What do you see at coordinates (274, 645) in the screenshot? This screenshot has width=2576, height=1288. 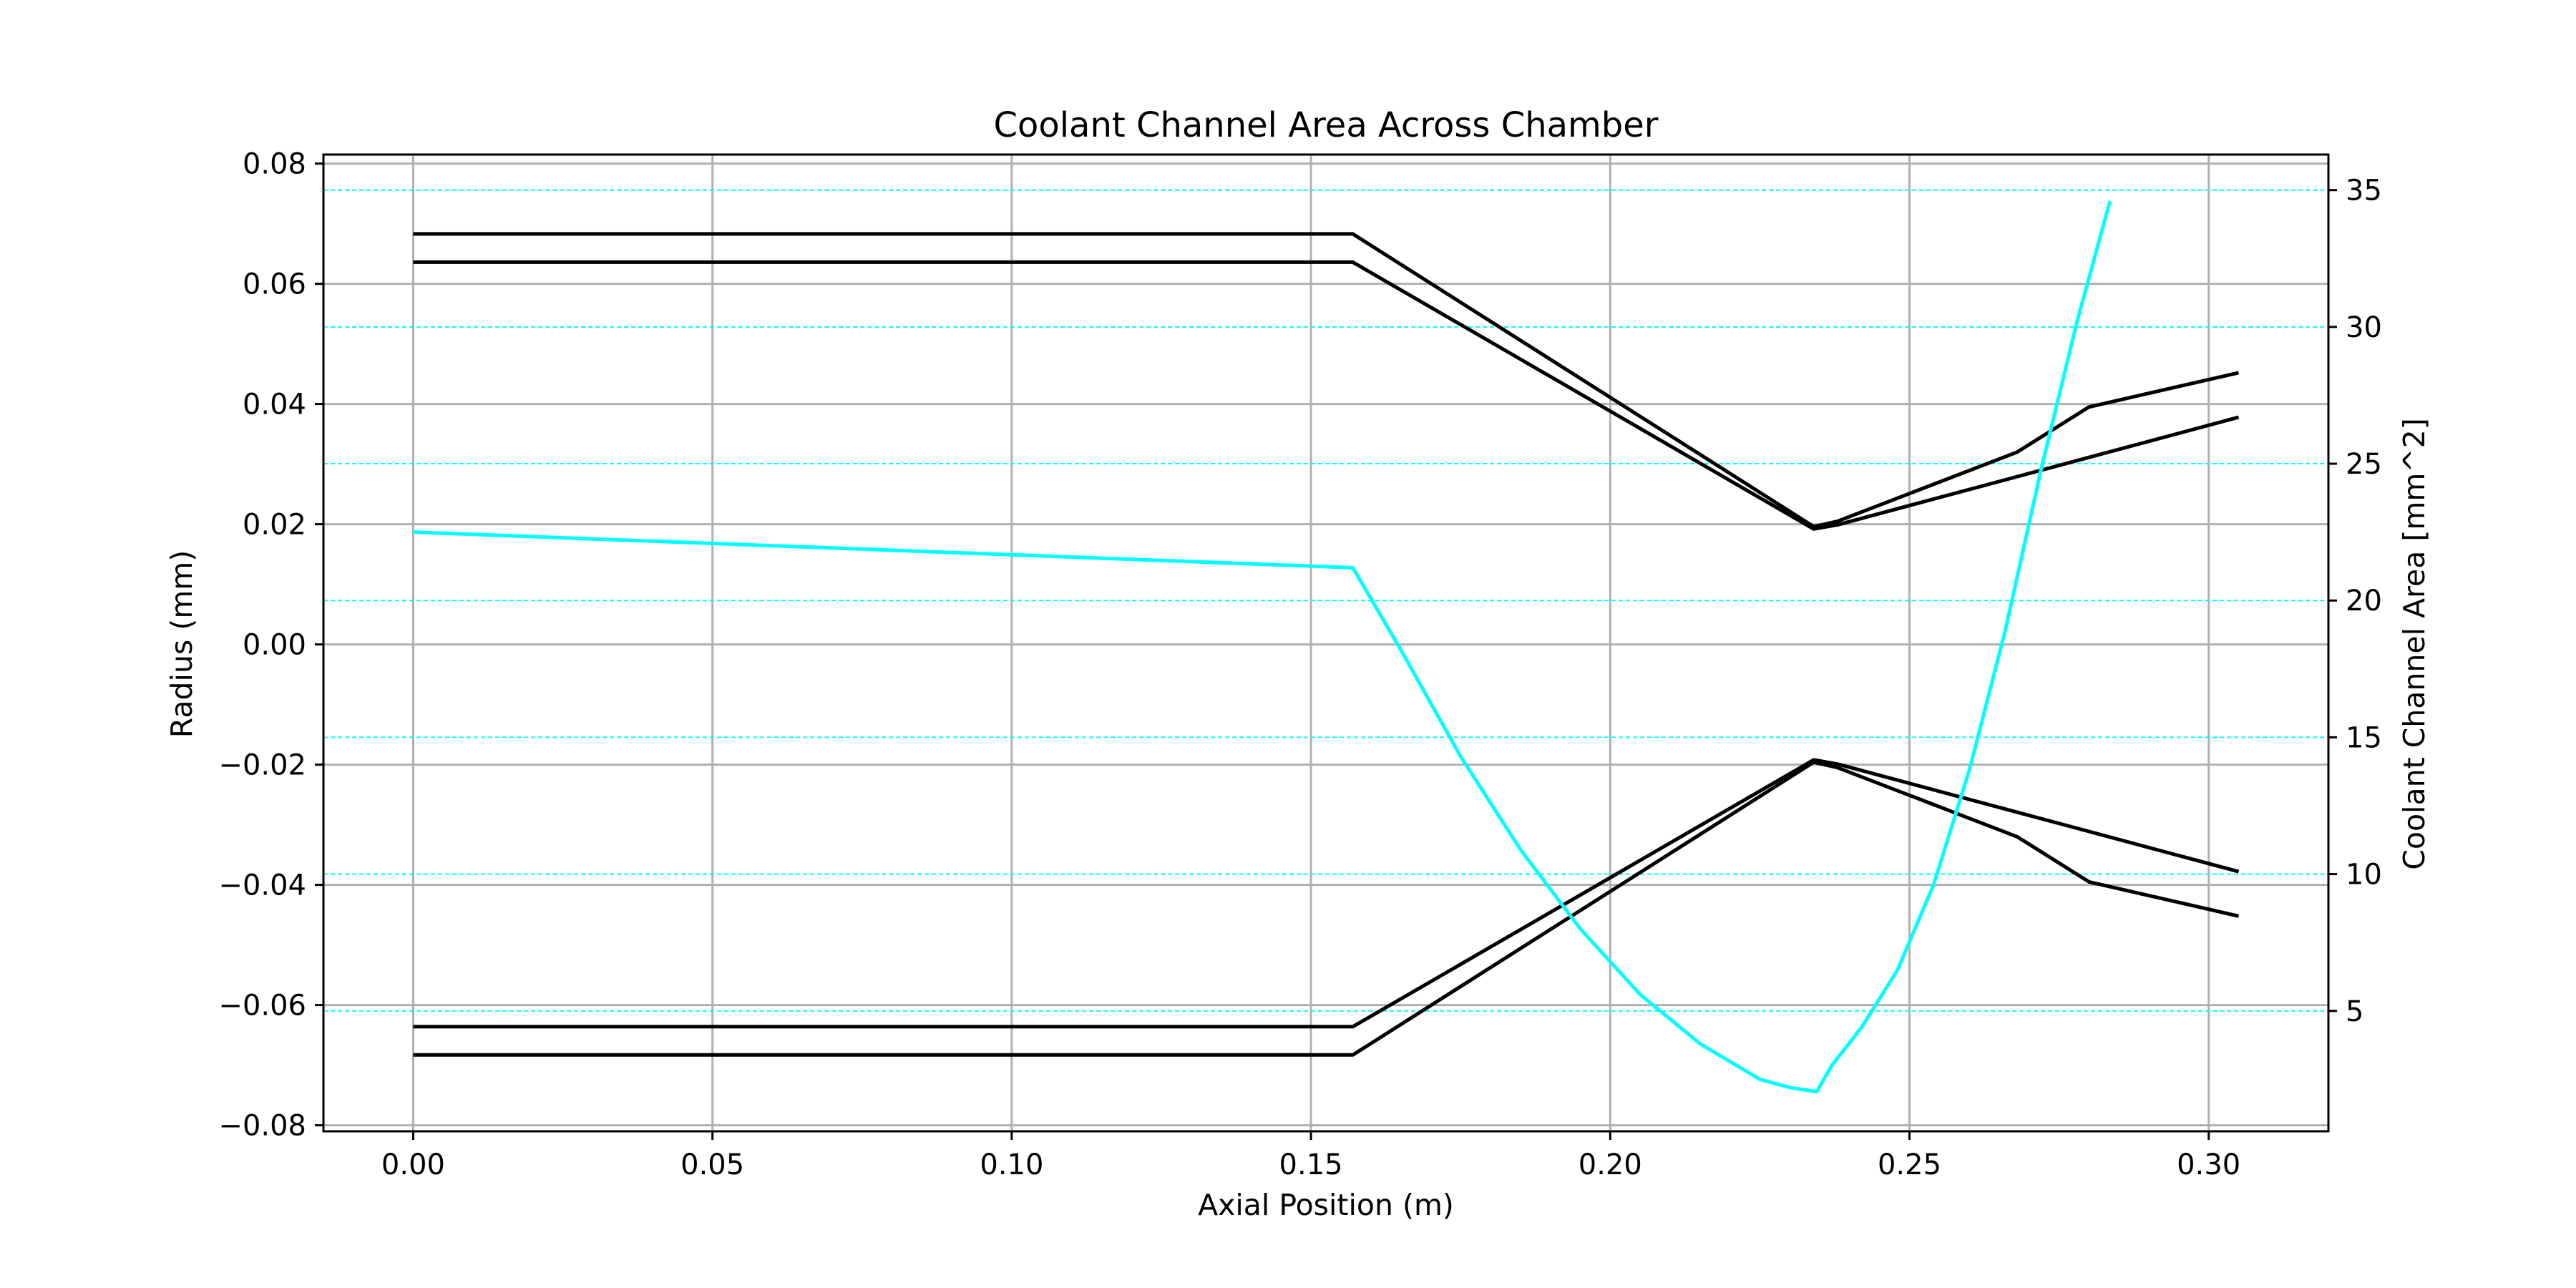 I see `y-tick-label: 0.00` at bounding box center [274, 645].